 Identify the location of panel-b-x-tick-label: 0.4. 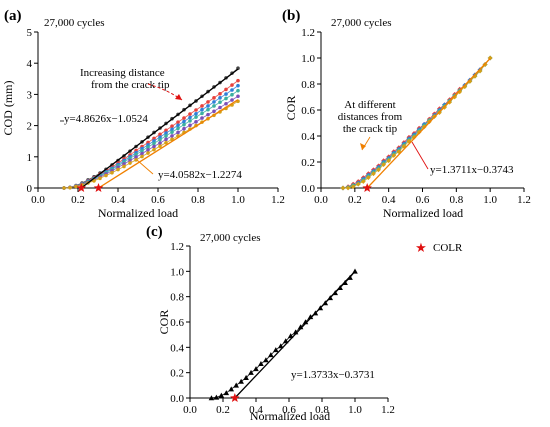
(389, 200).